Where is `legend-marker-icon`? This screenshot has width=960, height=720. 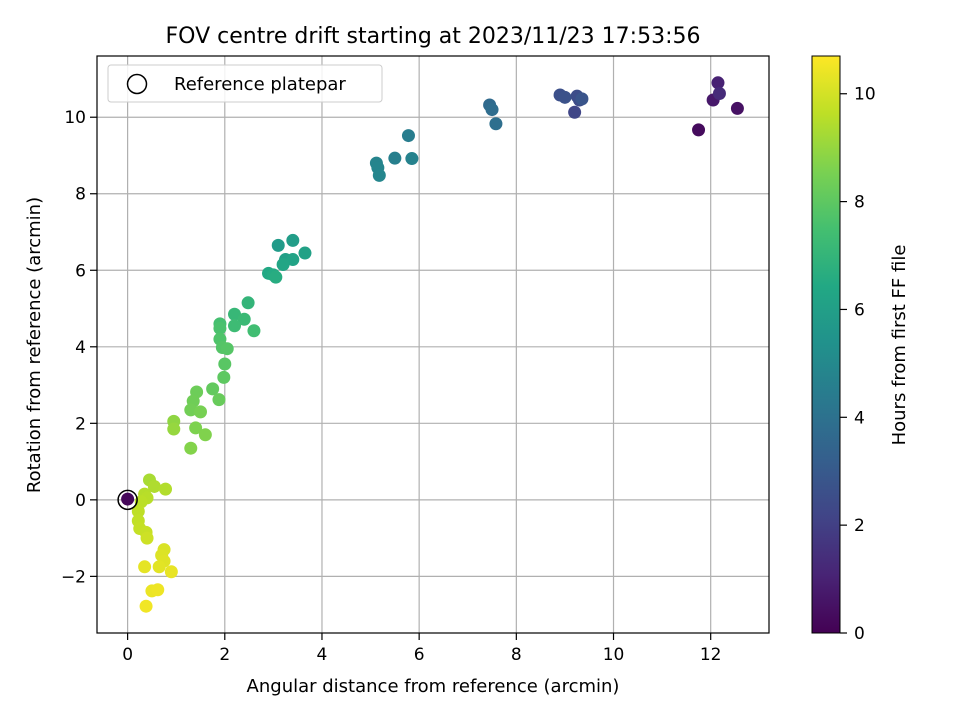 legend-marker-icon is located at coordinates (137, 84).